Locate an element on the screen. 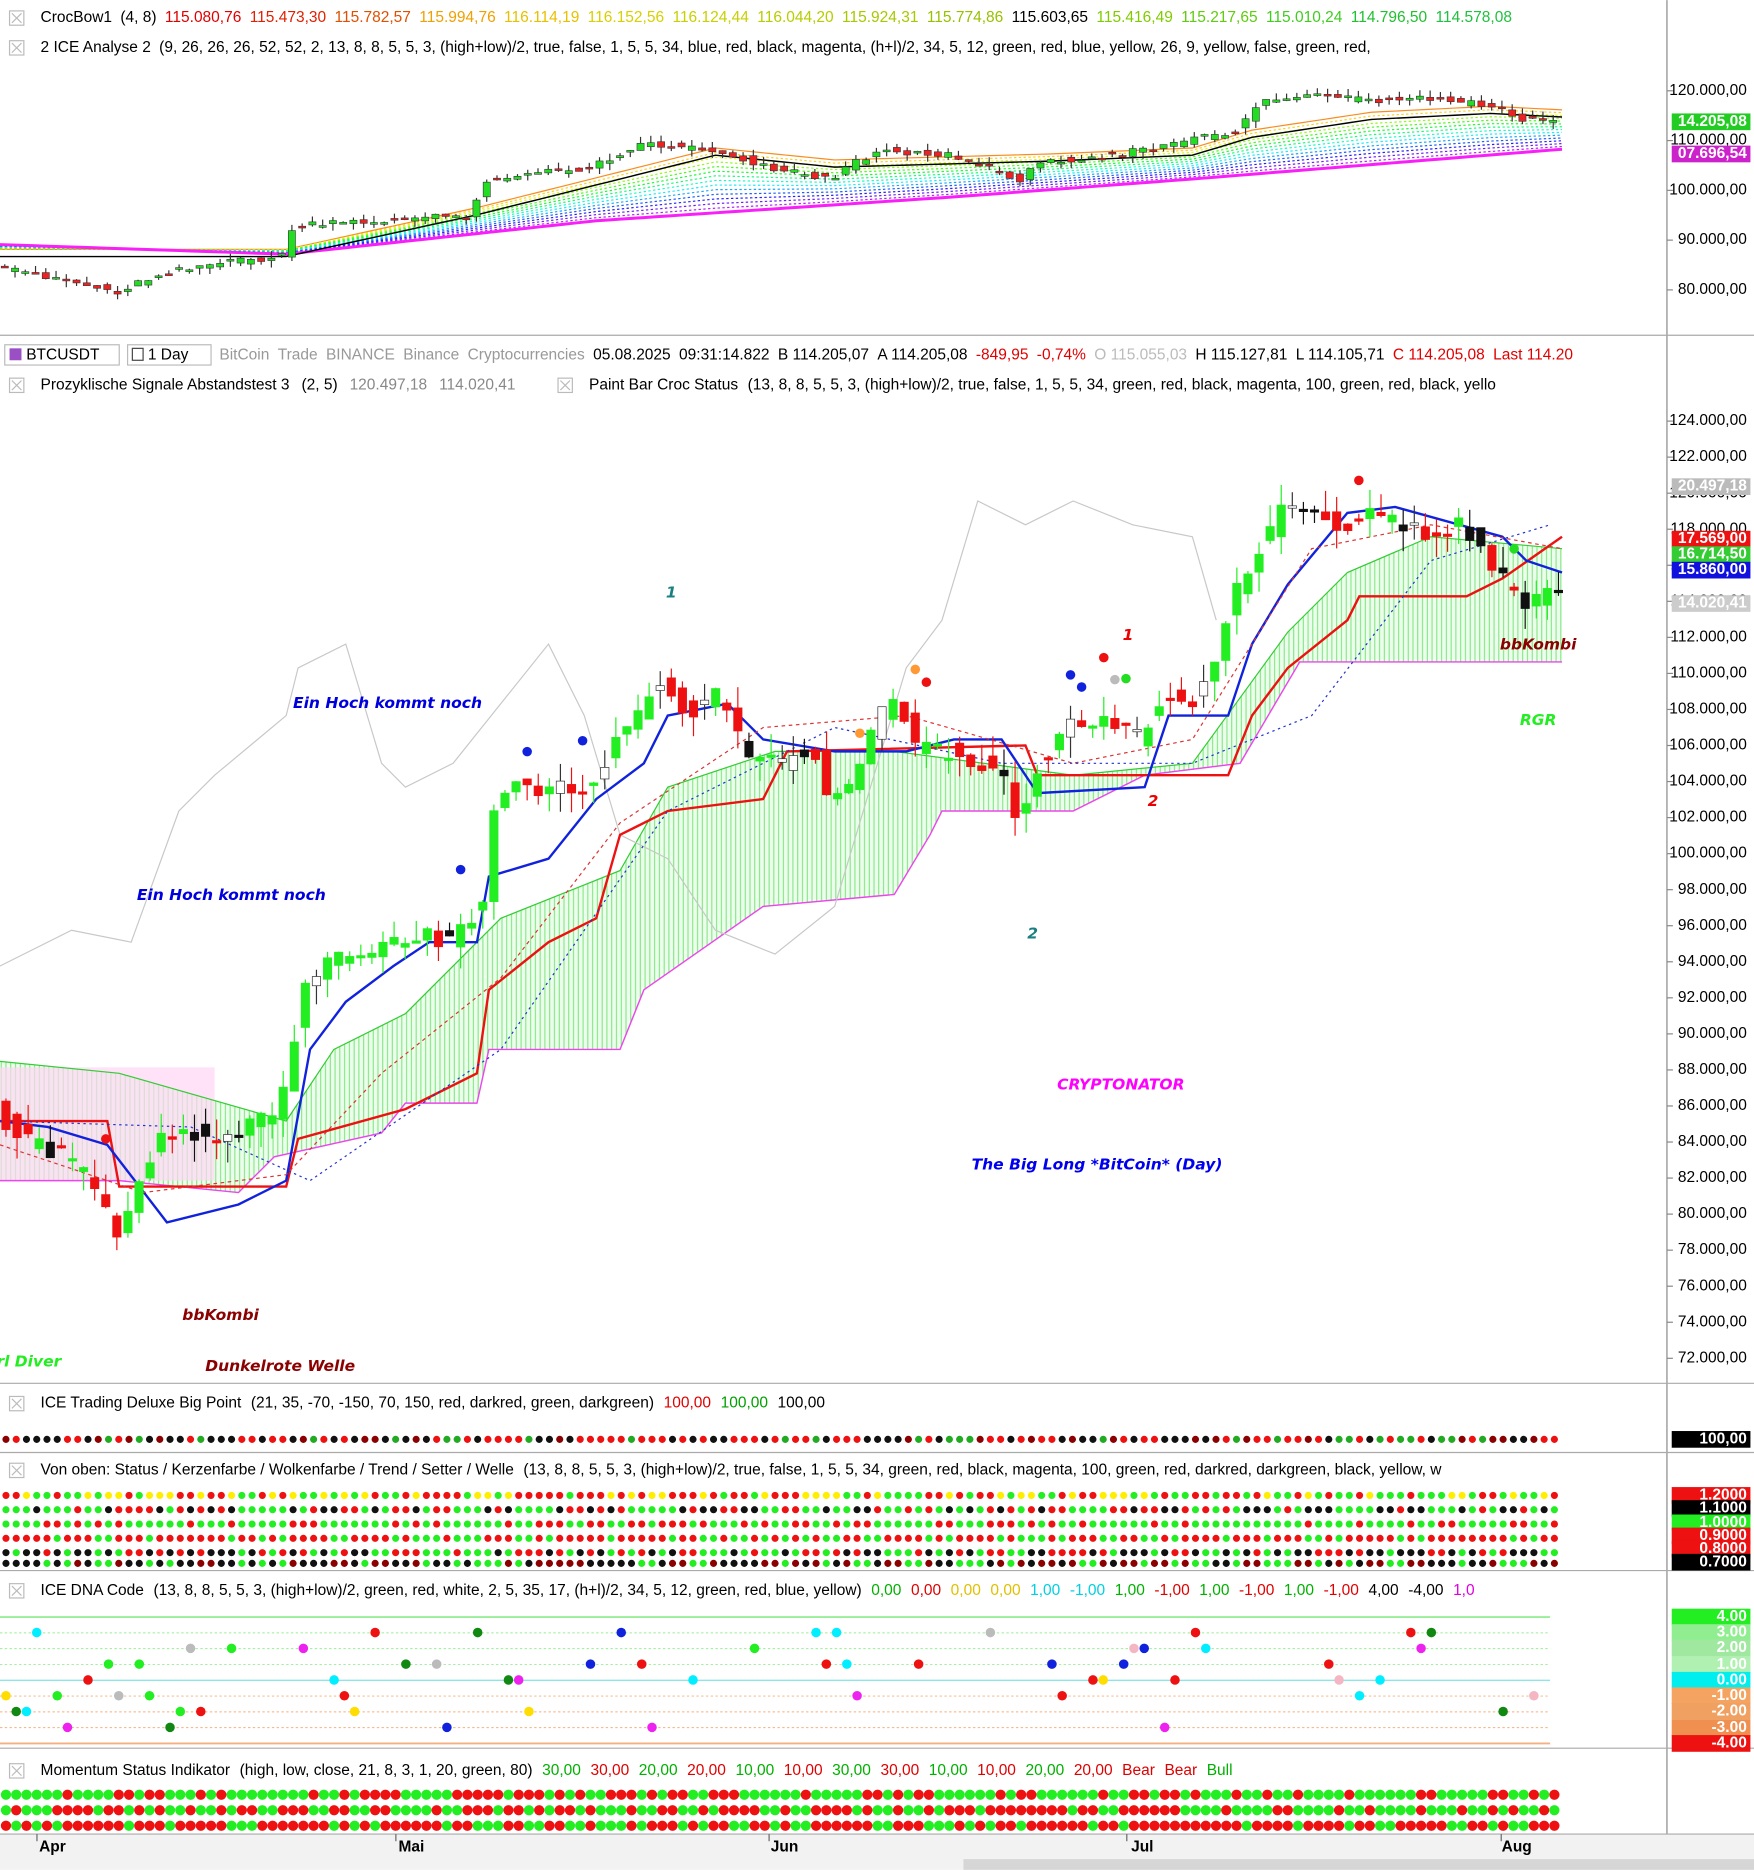 This screenshot has height=1870, width=1754. symbol-selector is located at coordinates (62, 355).